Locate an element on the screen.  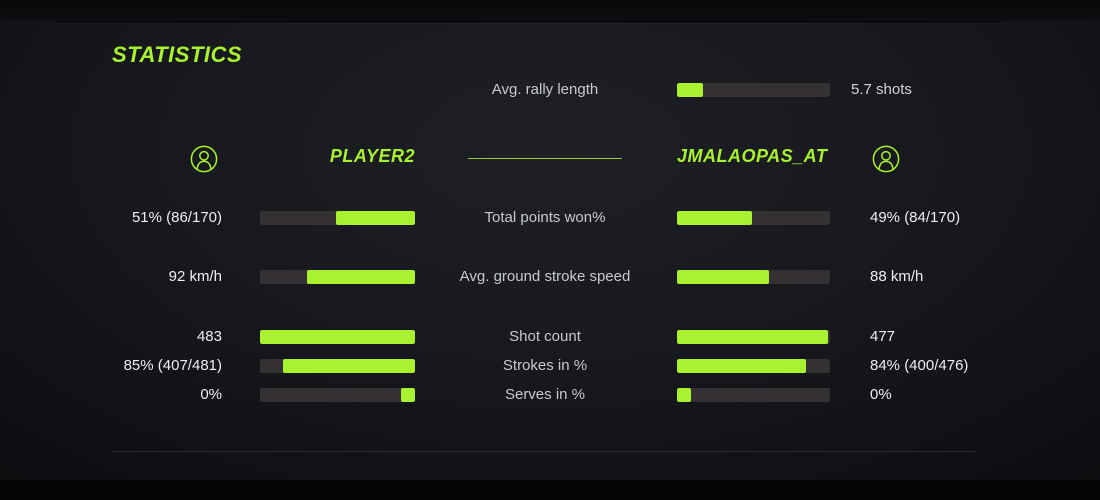
stat-label: Avg. ground stroke speed is located at coordinates (545, 276).